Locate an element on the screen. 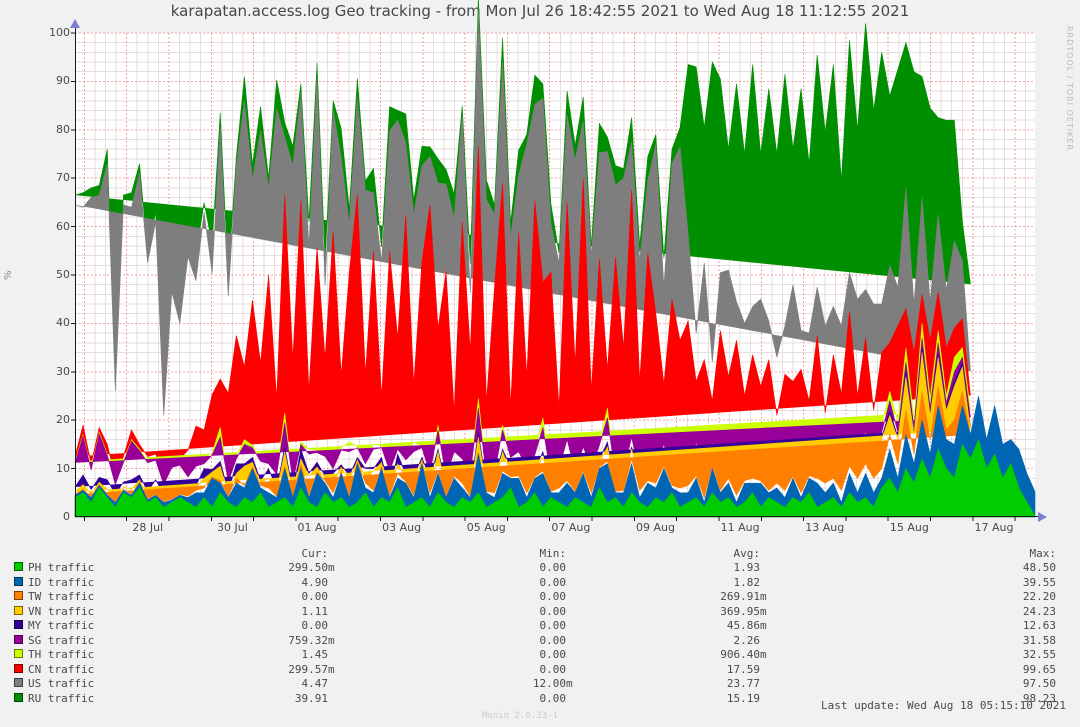  legend-cur-value: 299.57m is located at coordinates (311, 669).